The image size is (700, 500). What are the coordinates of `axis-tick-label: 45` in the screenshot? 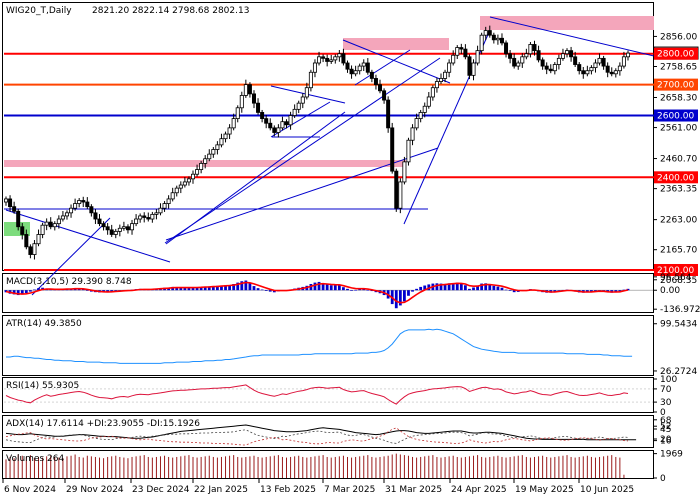 It's located at (665, 430).